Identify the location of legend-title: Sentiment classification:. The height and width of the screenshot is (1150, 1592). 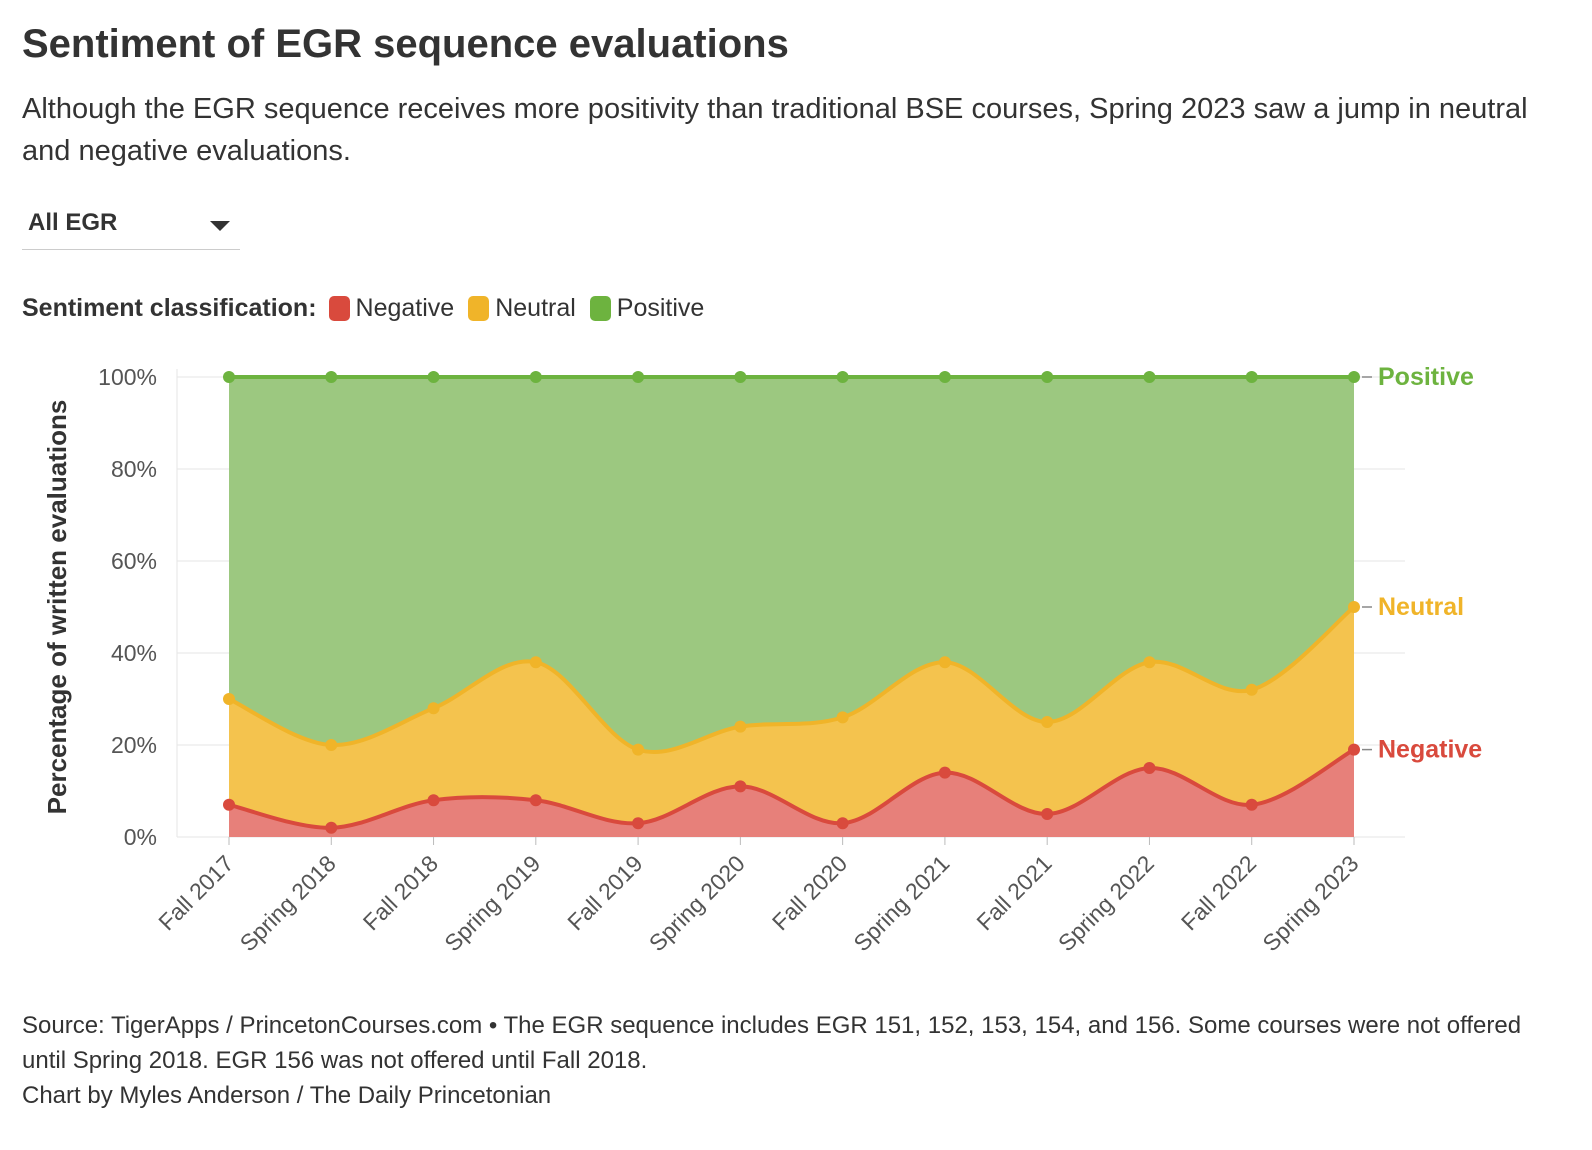
(169, 308).